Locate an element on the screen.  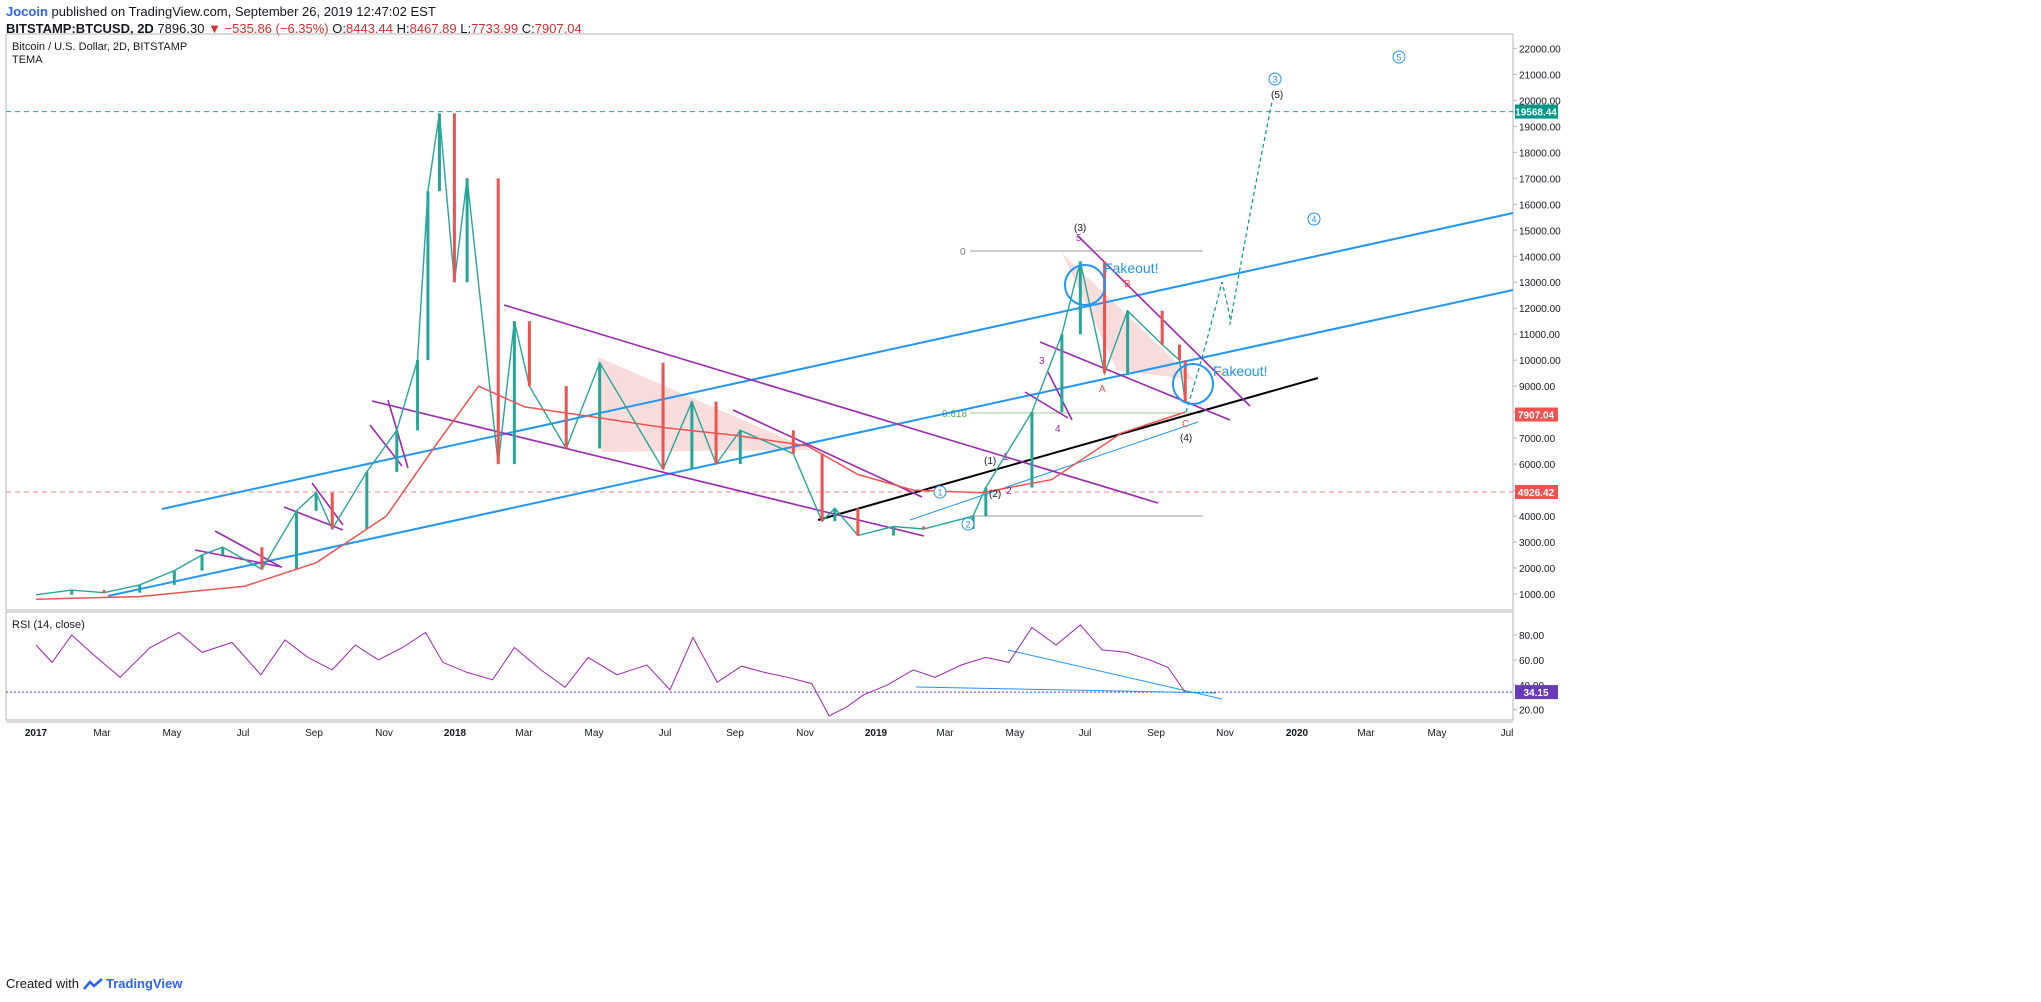
high-value: 8467.89 is located at coordinates (433, 28).